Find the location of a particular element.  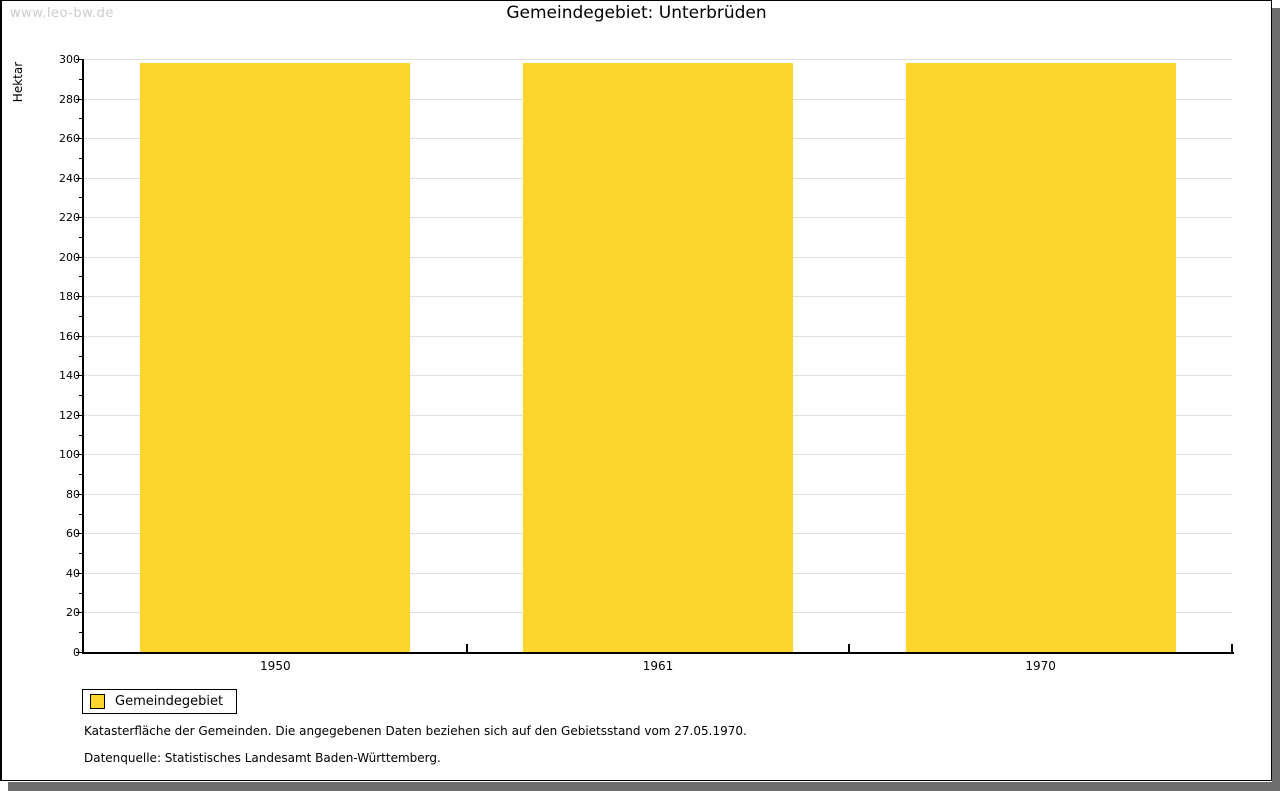

y-axis-label: Hektar is located at coordinates (18, 82).